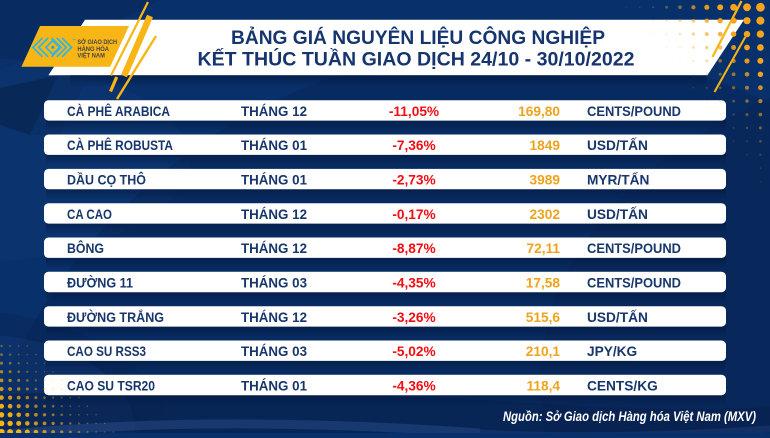 This screenshot has width=770, height=438. What do you see at coordinates (618, 180) in the screenshot?
I see `svg-text: MYR/TẤN` at bounding box center [618, 180].